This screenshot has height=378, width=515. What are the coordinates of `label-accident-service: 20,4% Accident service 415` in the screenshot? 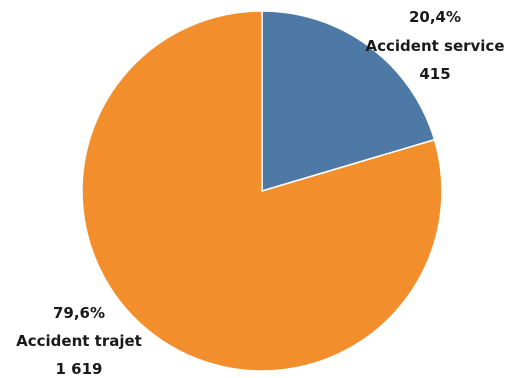 It's located at (435, 45).